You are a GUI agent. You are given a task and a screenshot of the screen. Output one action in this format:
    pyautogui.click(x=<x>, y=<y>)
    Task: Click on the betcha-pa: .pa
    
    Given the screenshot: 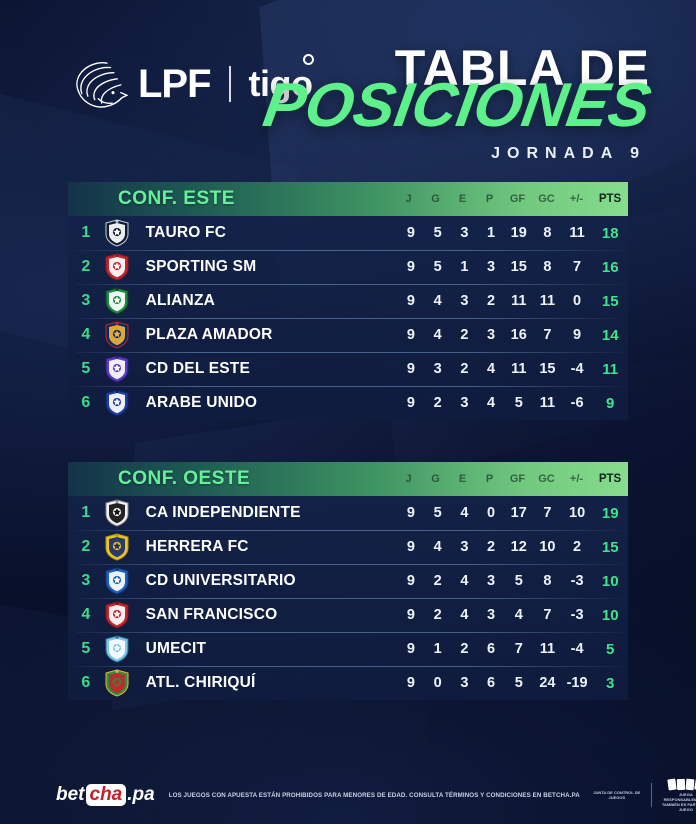 What is the action you would take?
    pyautogui.click(x=141, y=794)
    